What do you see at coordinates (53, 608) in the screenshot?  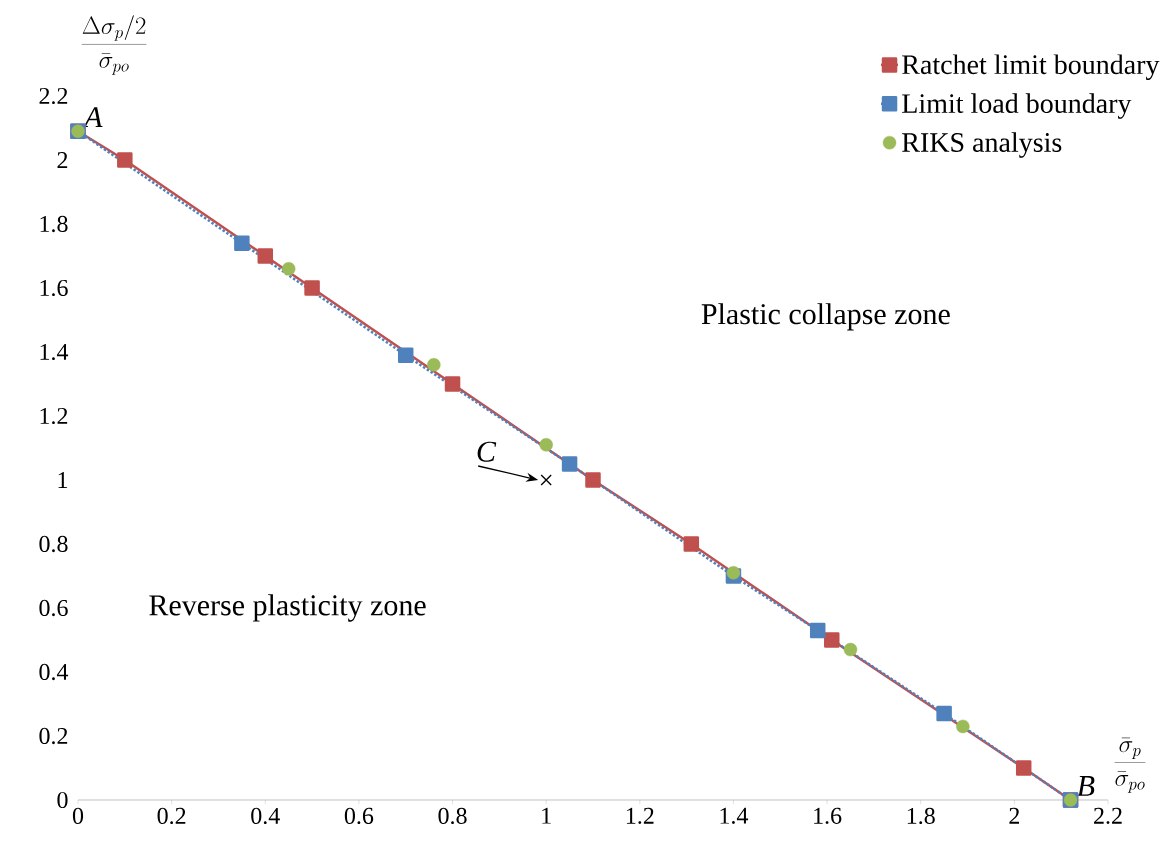 I see `y-tick-label: 0.6` at bounding box center [53, 608].